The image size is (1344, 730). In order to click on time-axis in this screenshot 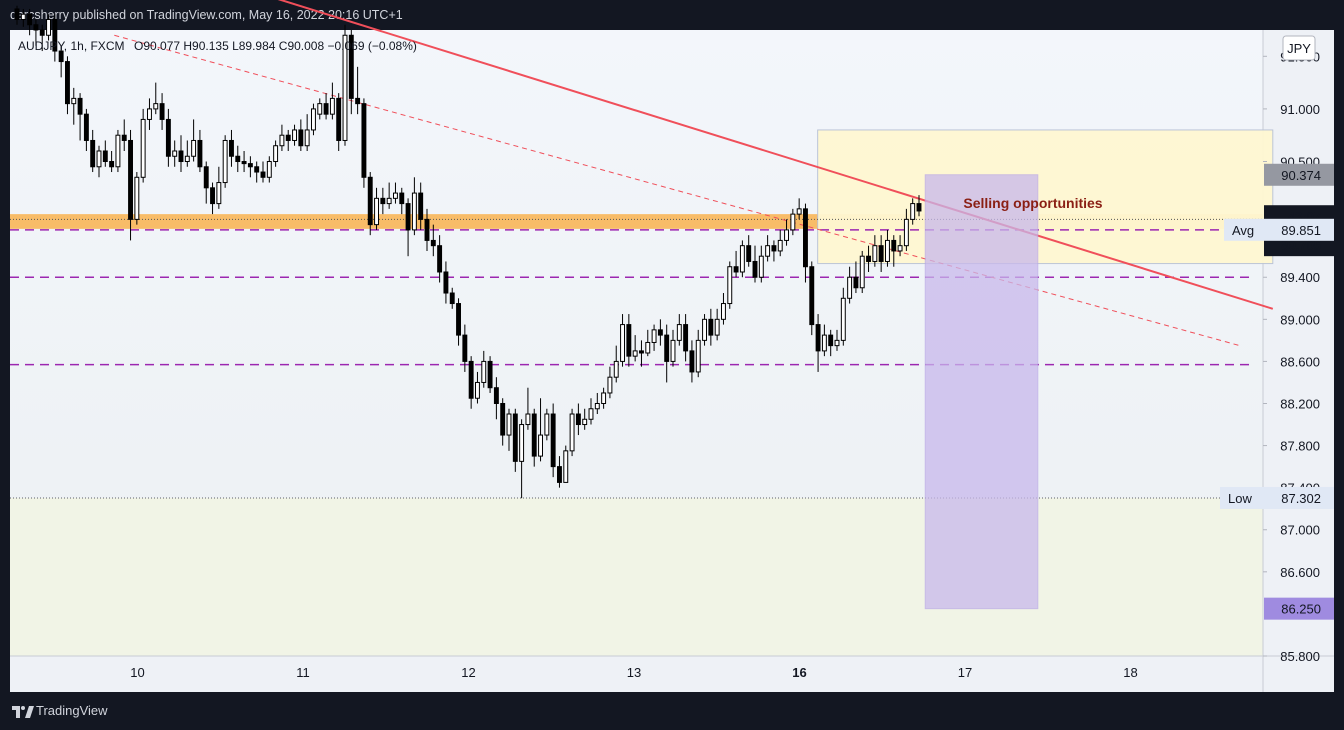, I will do `click(636, 674)`.